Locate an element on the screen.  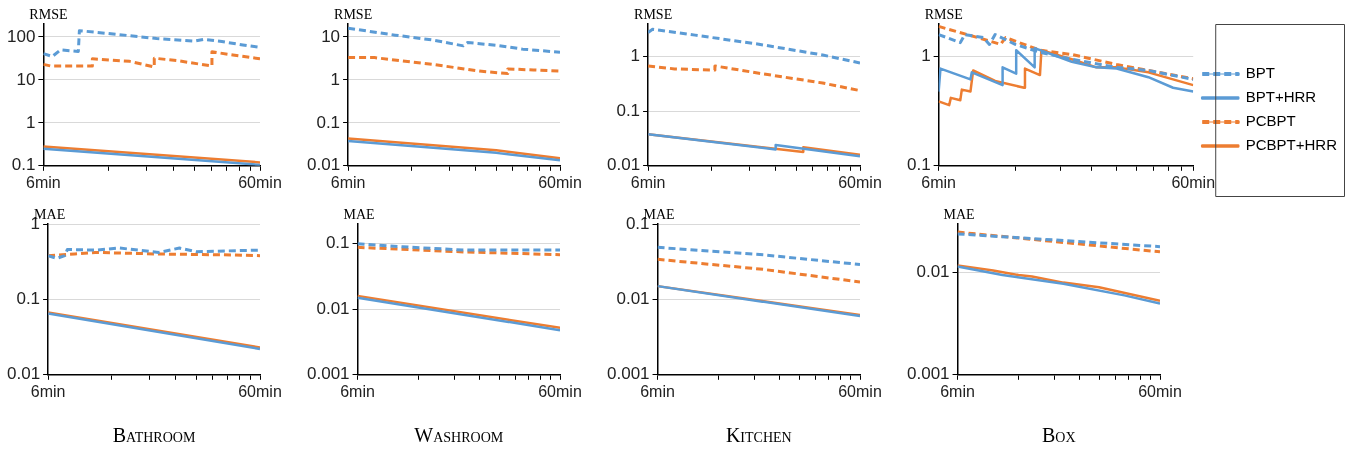
legend-label: BPT+HRR is located at coordinates (1281, 97).